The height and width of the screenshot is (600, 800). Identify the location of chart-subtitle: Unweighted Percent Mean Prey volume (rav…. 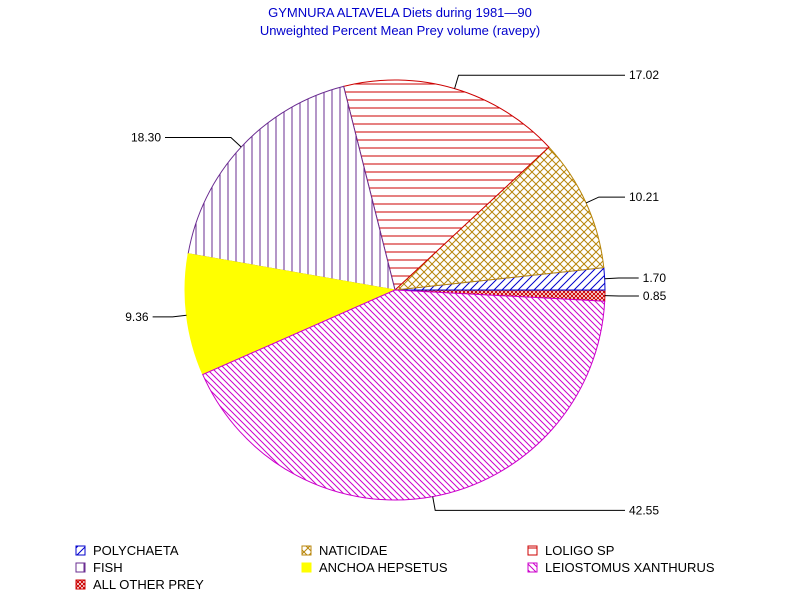
(400, 30).